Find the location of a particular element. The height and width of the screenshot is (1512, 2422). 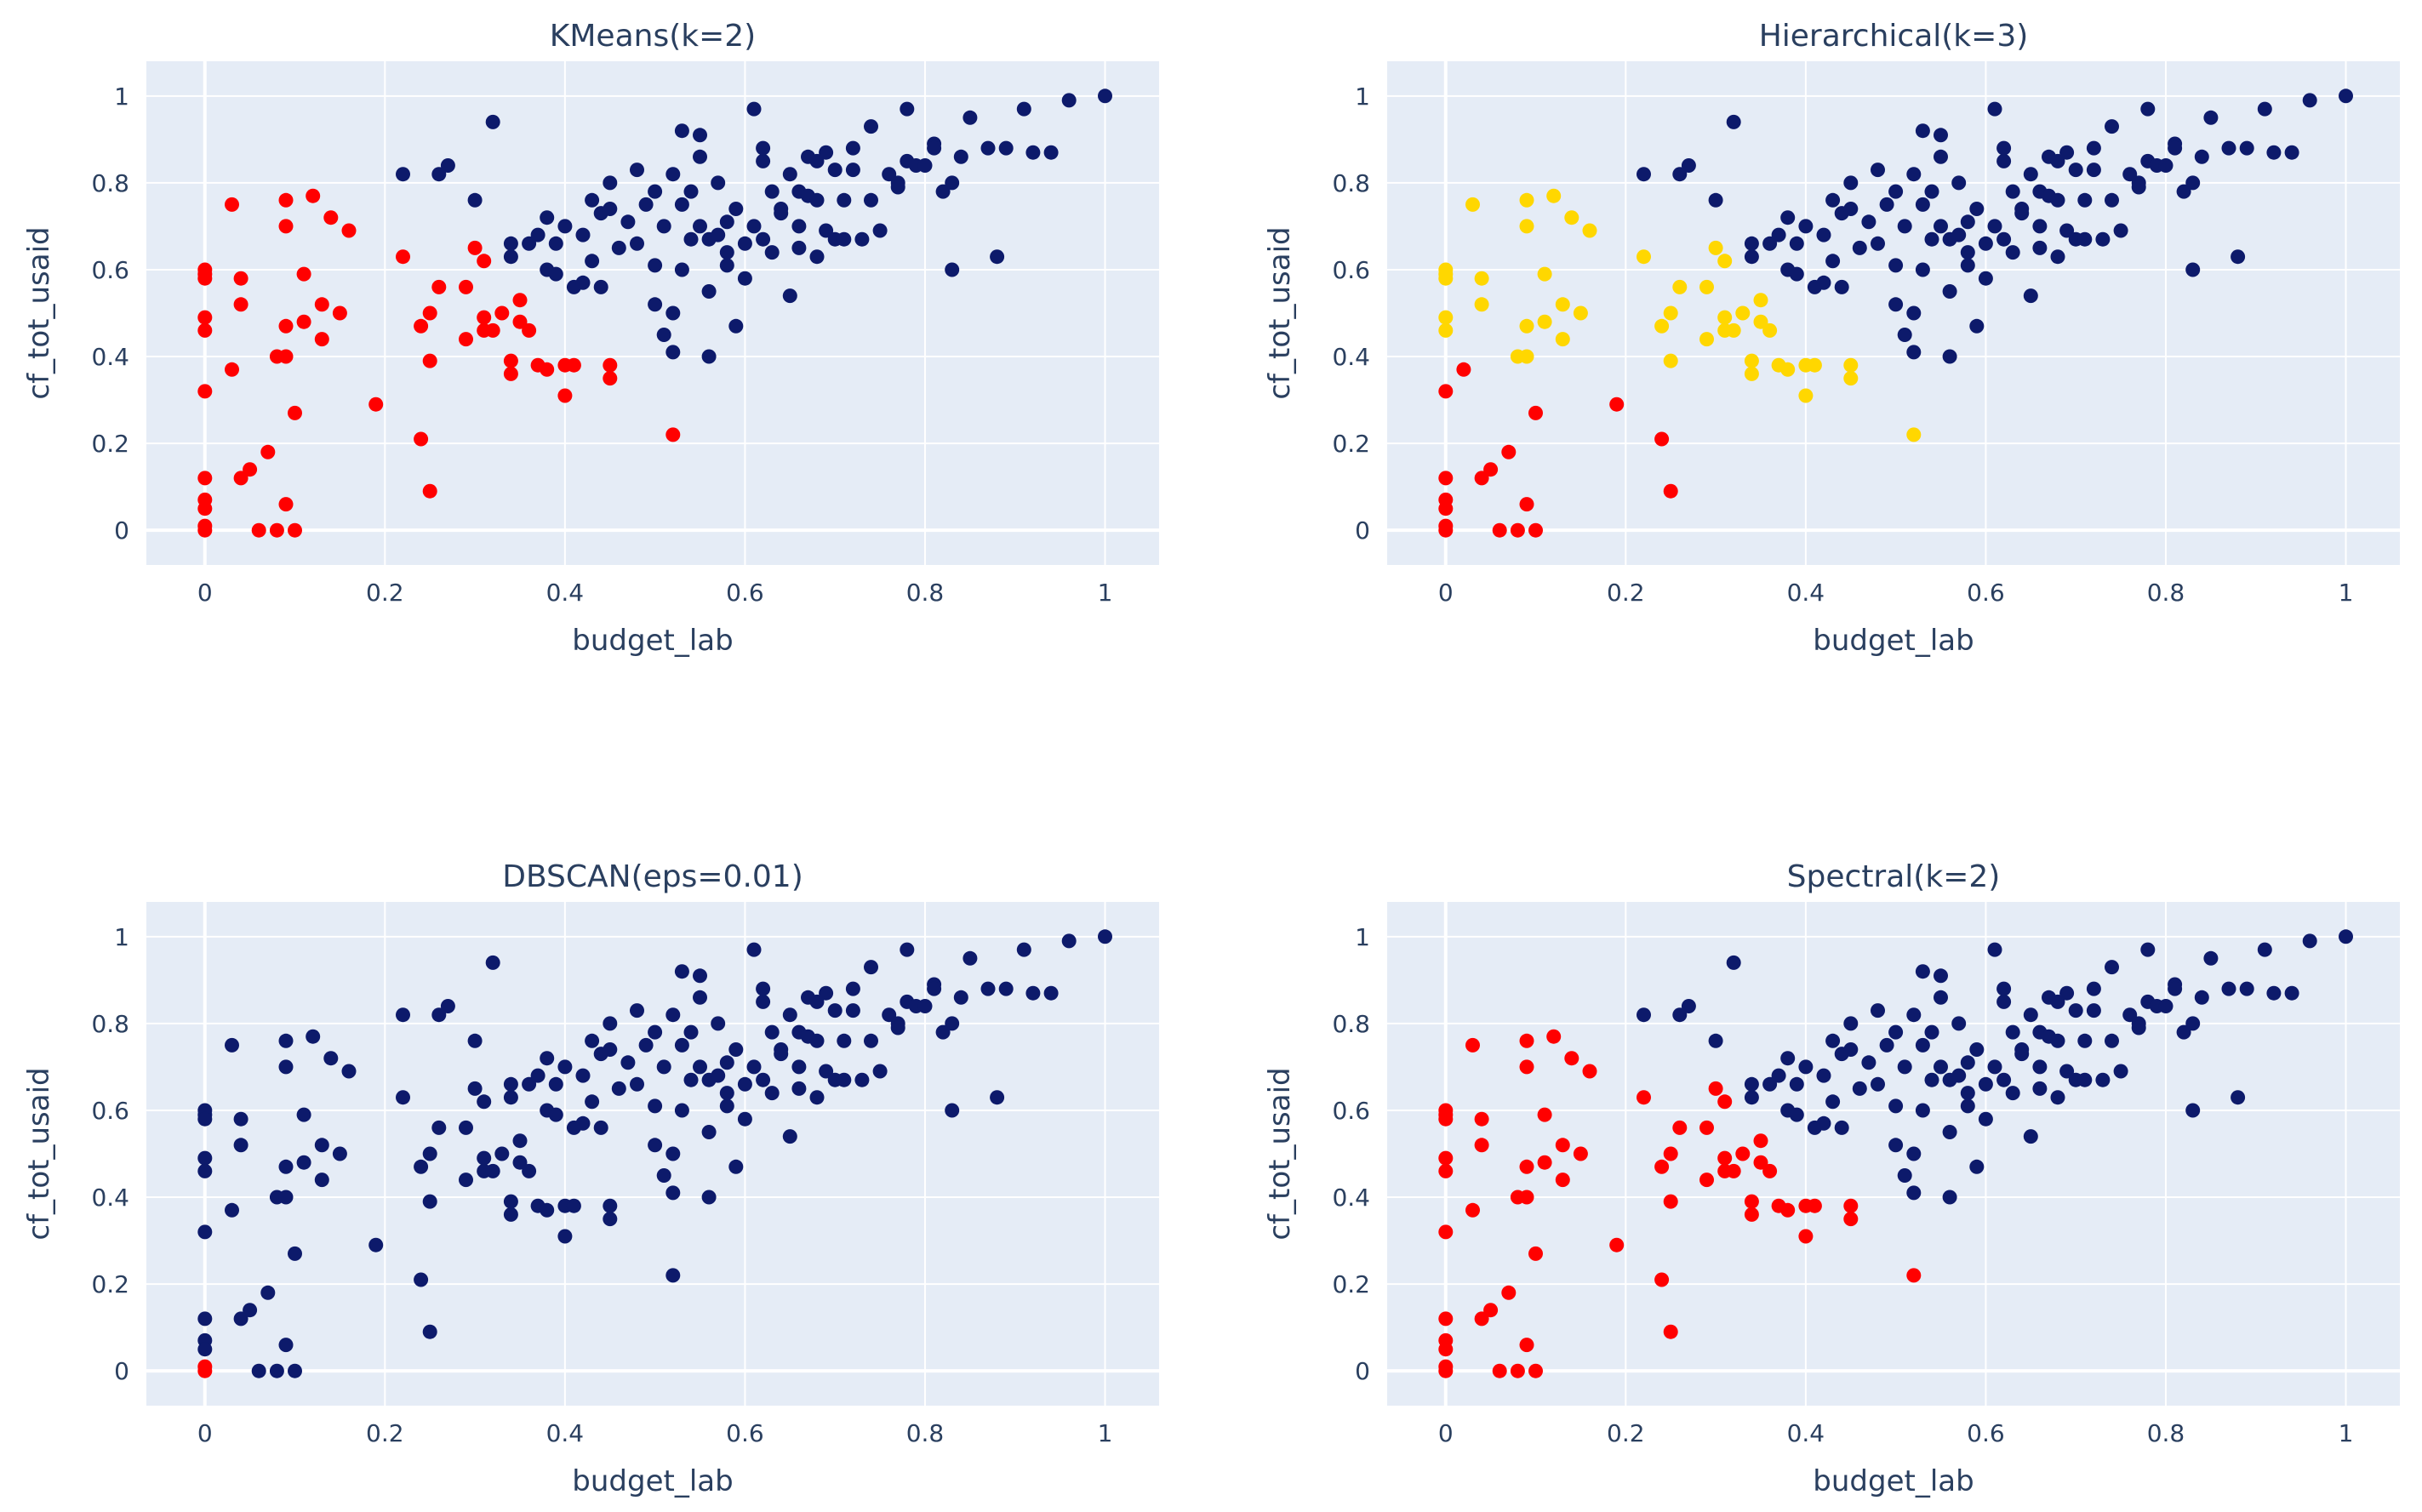

y-tick-label: 0 is located at coordinates (121, 1371).